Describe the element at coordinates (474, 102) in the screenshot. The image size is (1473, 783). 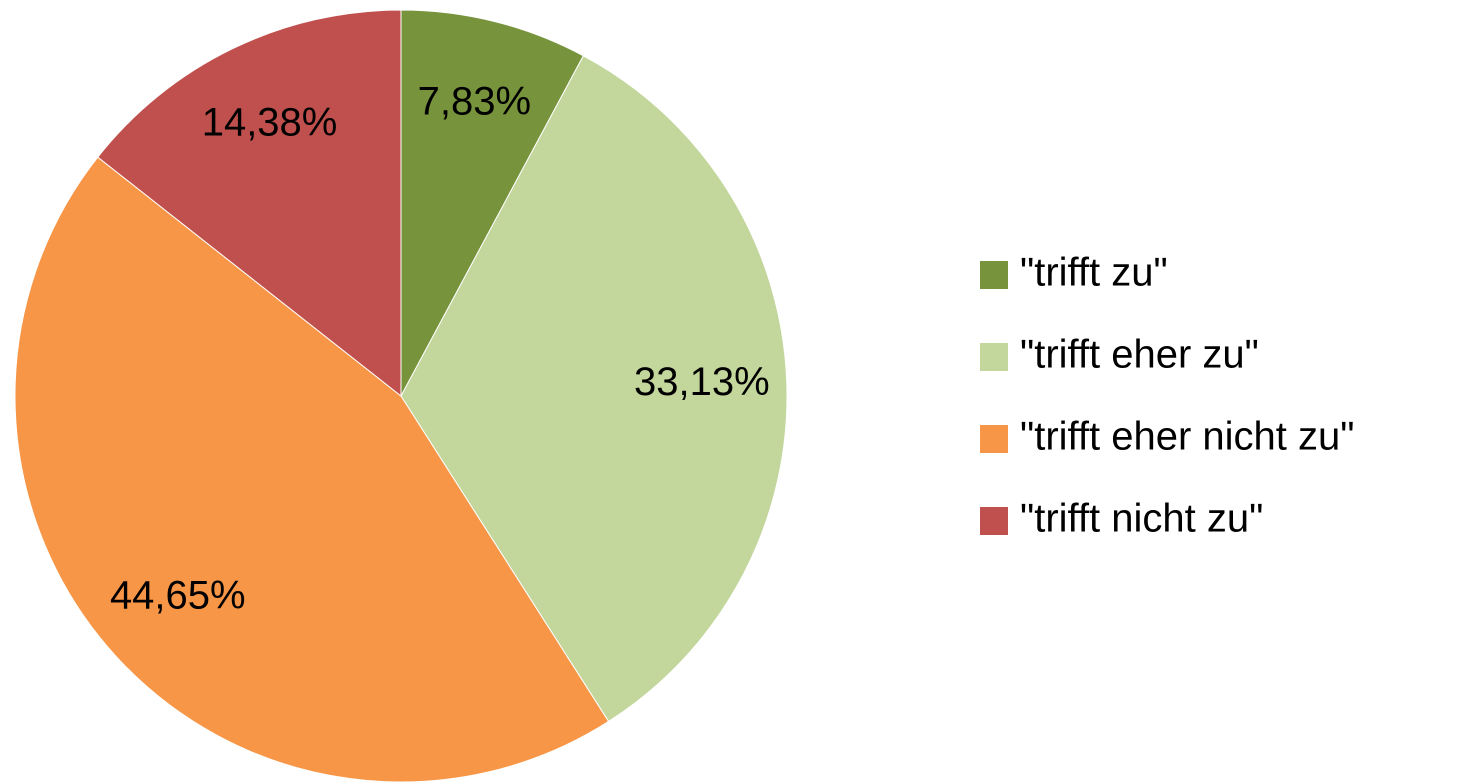
I see `data-label: 7,83%` at that location.